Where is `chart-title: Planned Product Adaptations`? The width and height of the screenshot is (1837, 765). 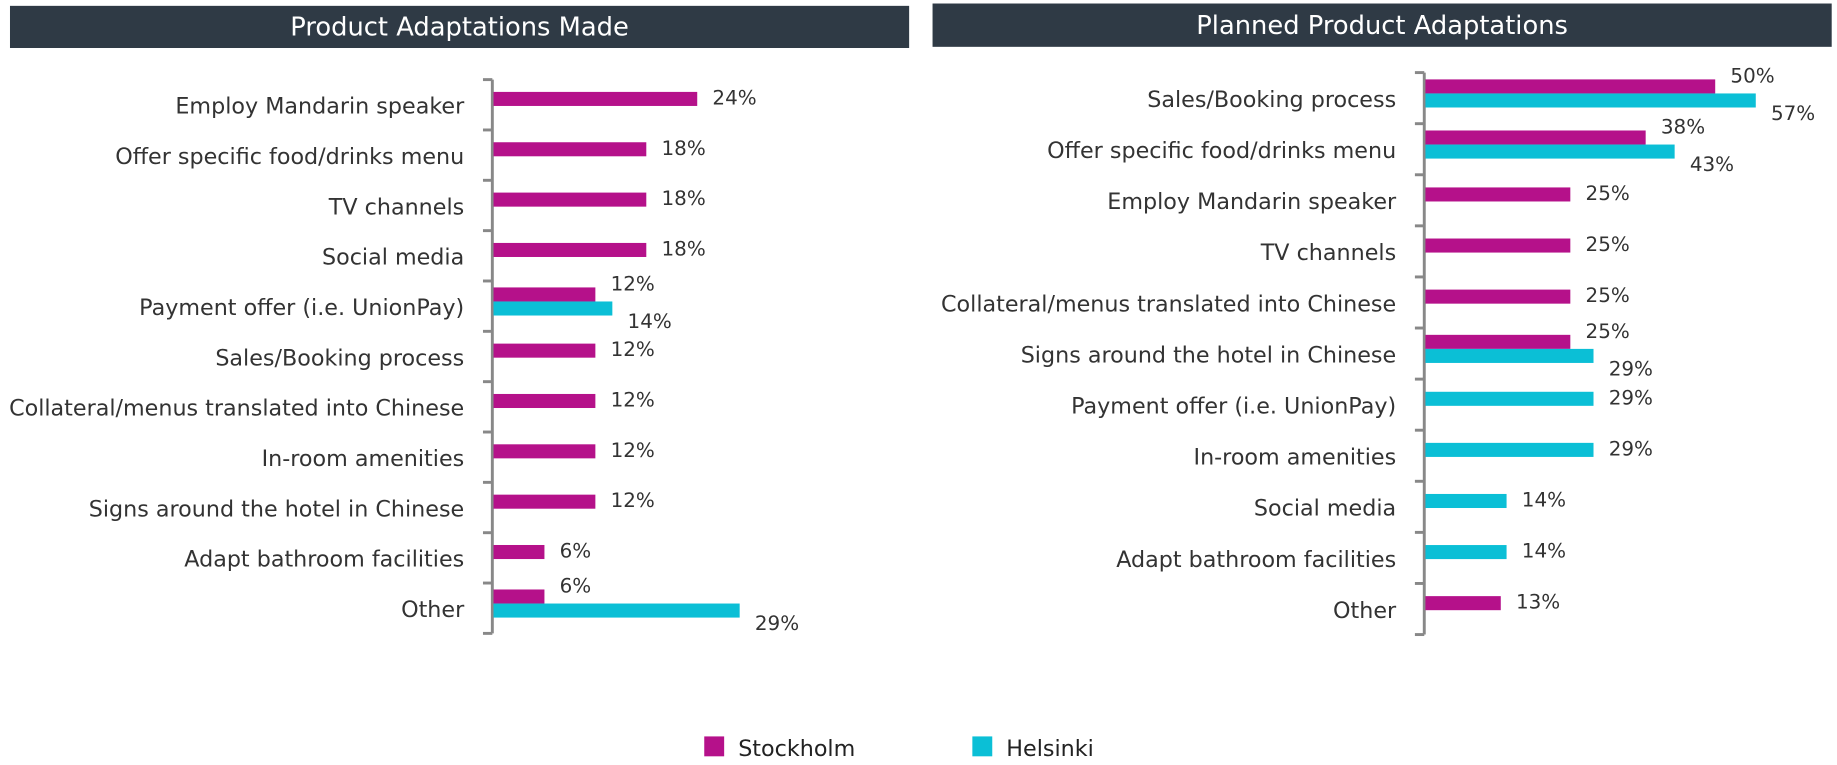
chart-title: Planned Product Adaptations is located at coordinates (1382, 26).